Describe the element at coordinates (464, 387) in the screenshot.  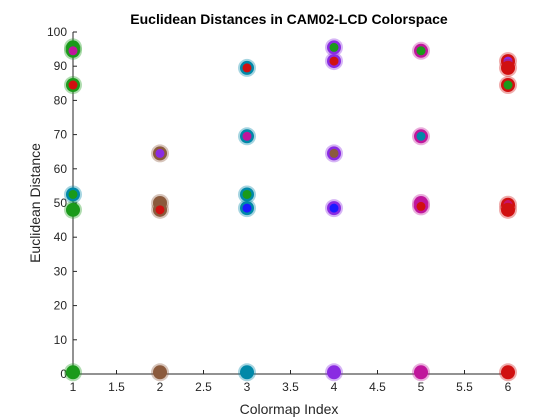
I see `x-tick-label: 5.5` at that location.